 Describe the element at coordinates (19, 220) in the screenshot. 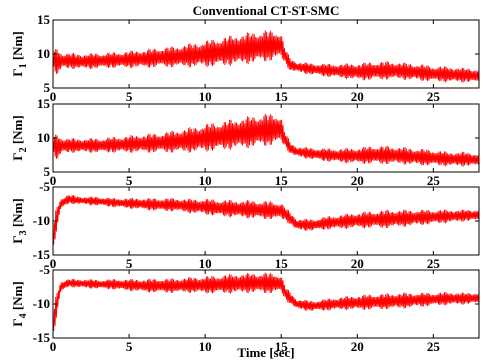

I see `y-axis-label-3: Γ3 [Nm]` at that location.